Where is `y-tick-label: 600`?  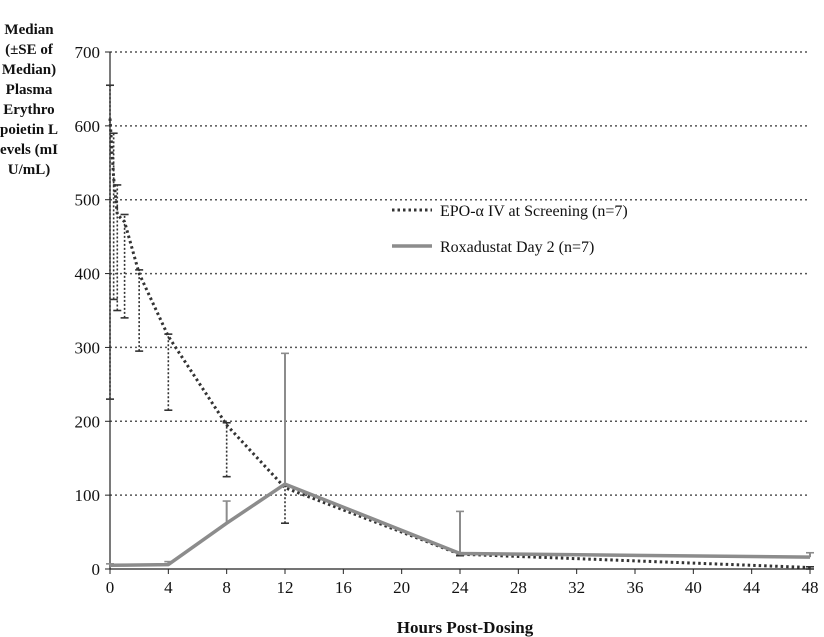 y-tick-label: 600 is located at coordinates (88, 126).